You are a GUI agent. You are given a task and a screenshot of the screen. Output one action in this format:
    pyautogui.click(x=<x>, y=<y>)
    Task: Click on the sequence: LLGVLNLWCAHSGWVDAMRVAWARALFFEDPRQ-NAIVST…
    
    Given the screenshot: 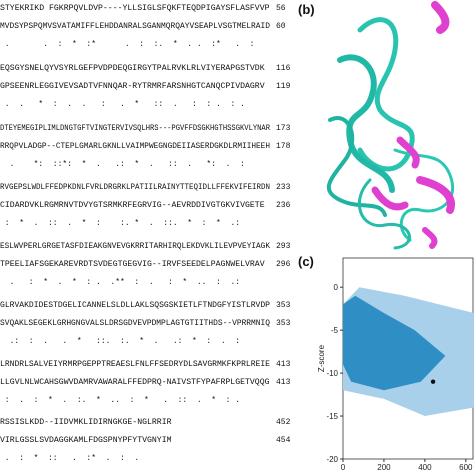 What is the action you would take?
    pyautogui.click(x=135, y=382)
    